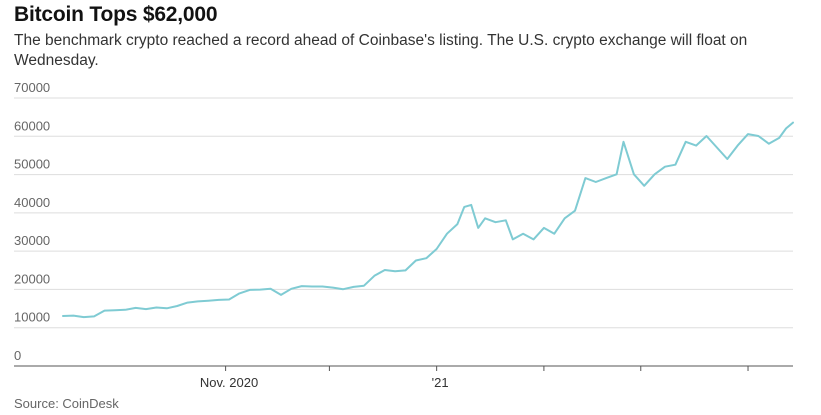 This screenshot has width=821, height=415. Describe the element at coordinates (32, 164) in the screenshot. I see `y-tick-label: 50000` at that location.